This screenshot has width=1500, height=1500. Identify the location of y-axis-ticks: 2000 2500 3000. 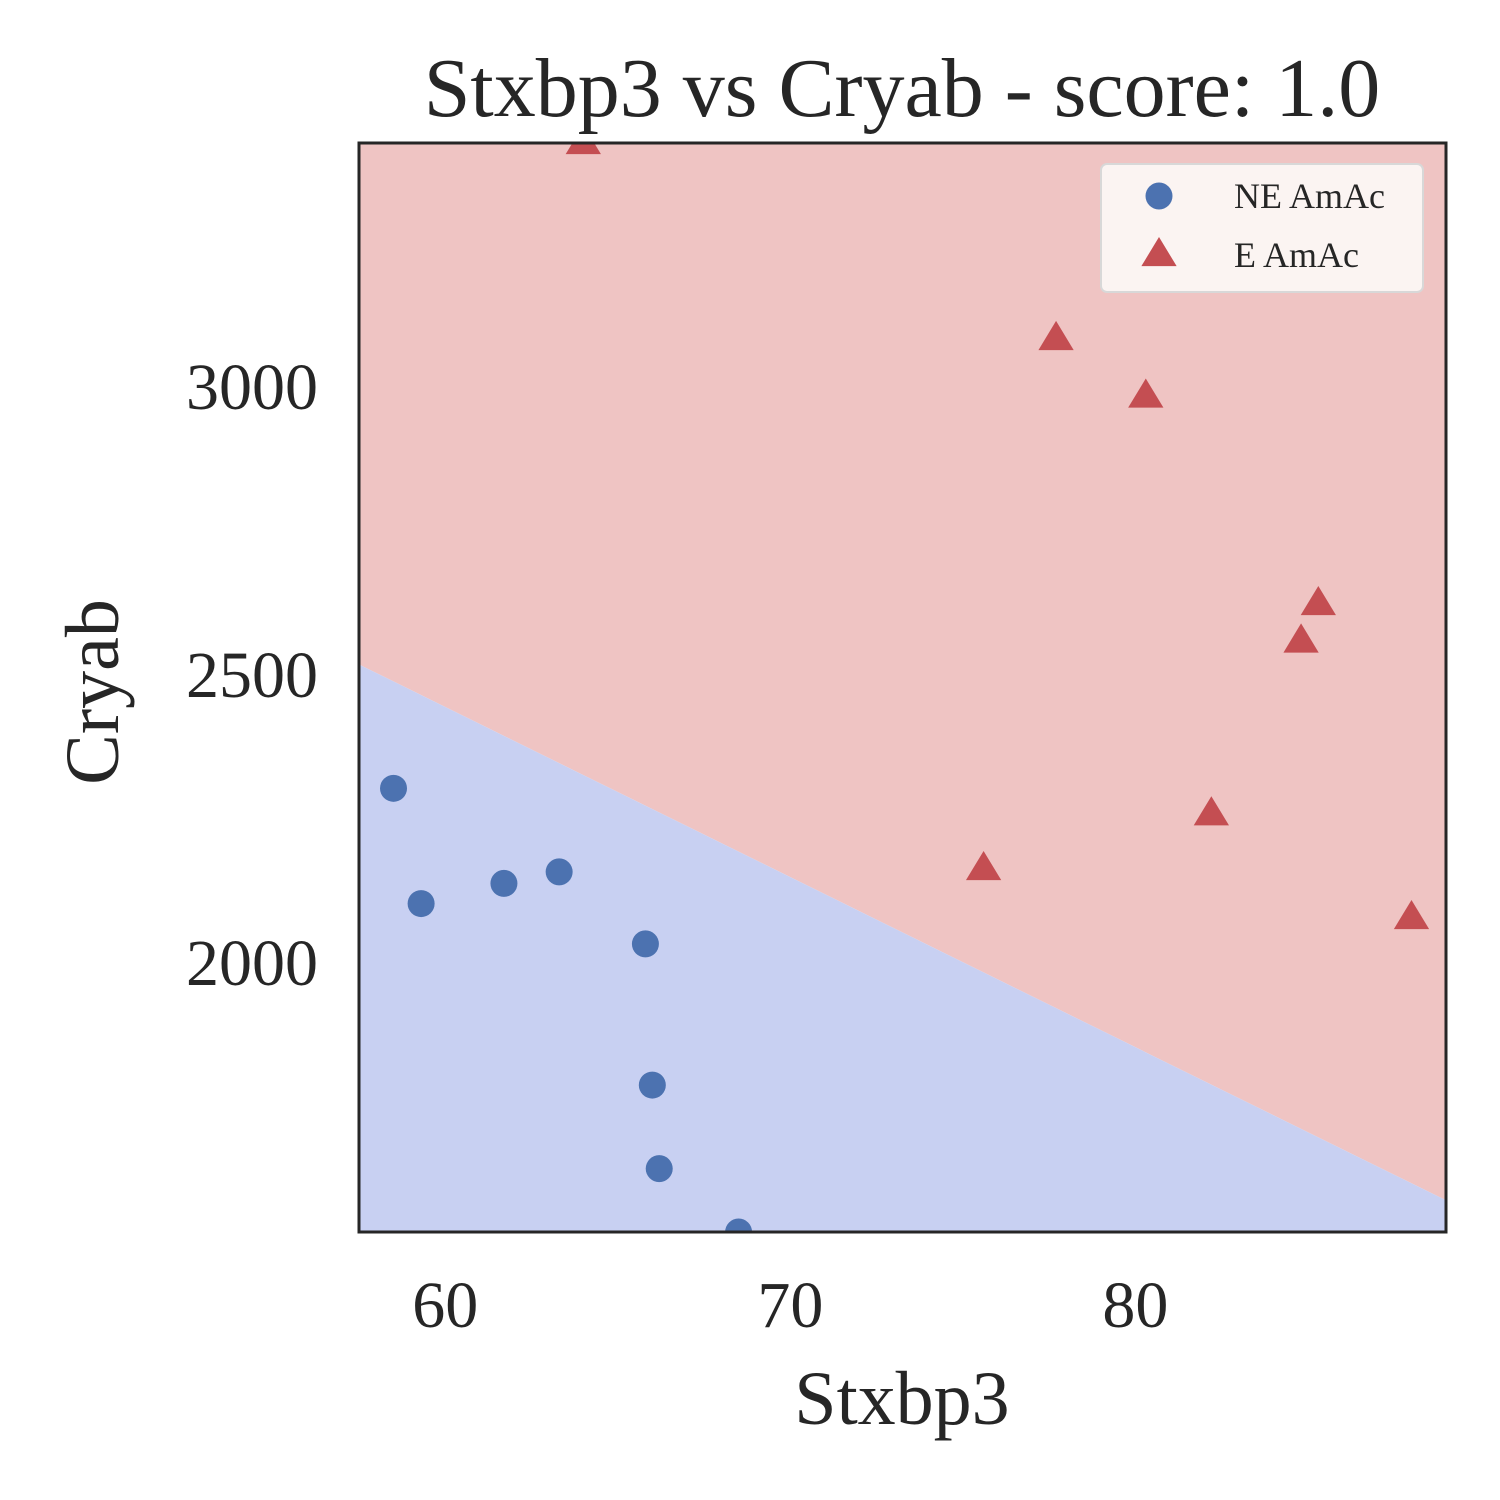
(252, 675).